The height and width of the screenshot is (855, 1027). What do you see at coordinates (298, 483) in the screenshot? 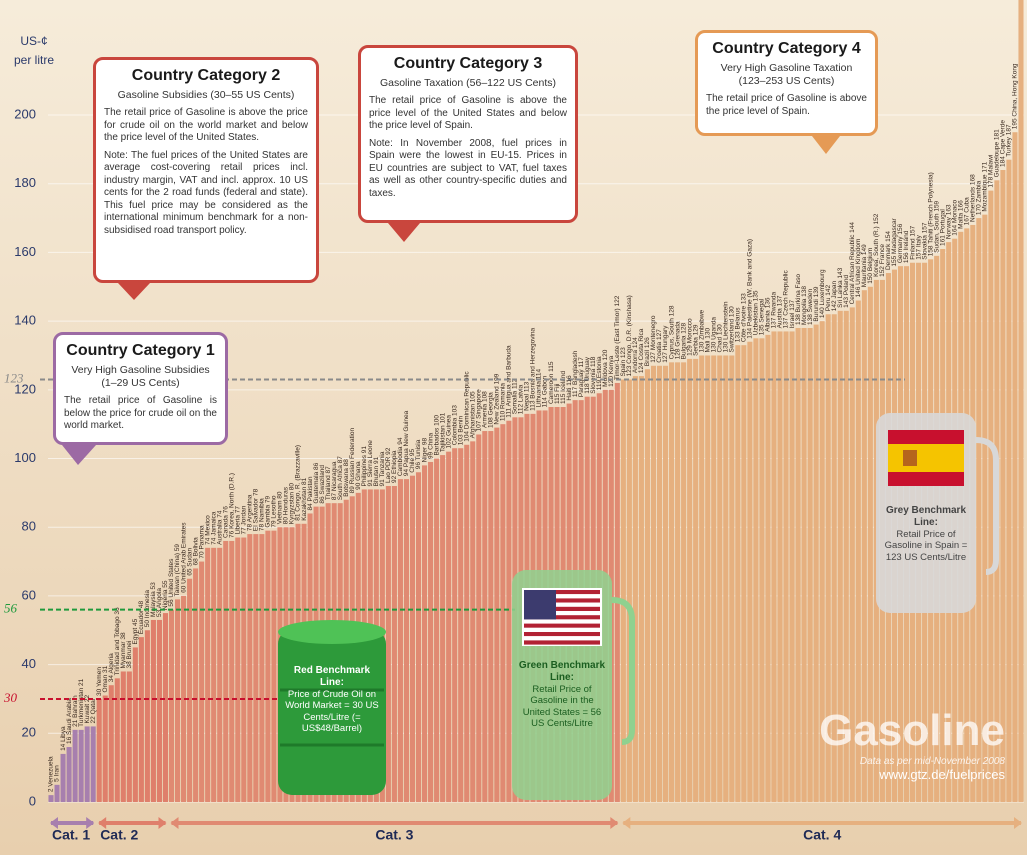
I see `bar-label: 81 Congo, R. (Brazzaville)` at bounding box center [298, 483].